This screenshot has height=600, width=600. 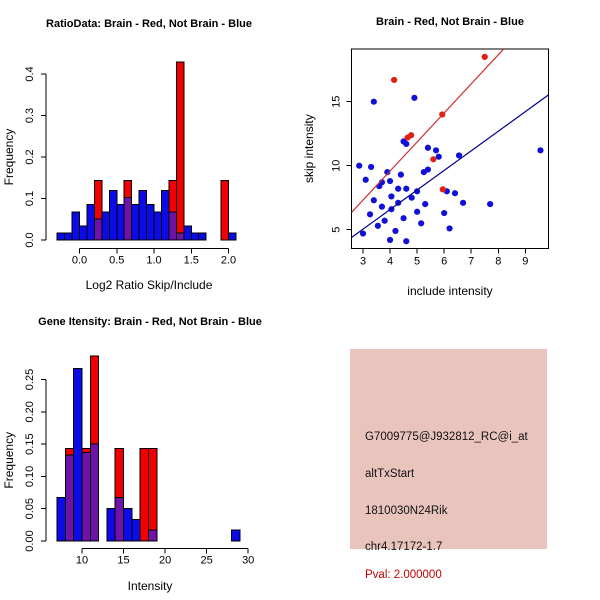 I want to click on x-axis: 0.0 0.5 1.0 1.5 2.0, so click(x=154, y=256).